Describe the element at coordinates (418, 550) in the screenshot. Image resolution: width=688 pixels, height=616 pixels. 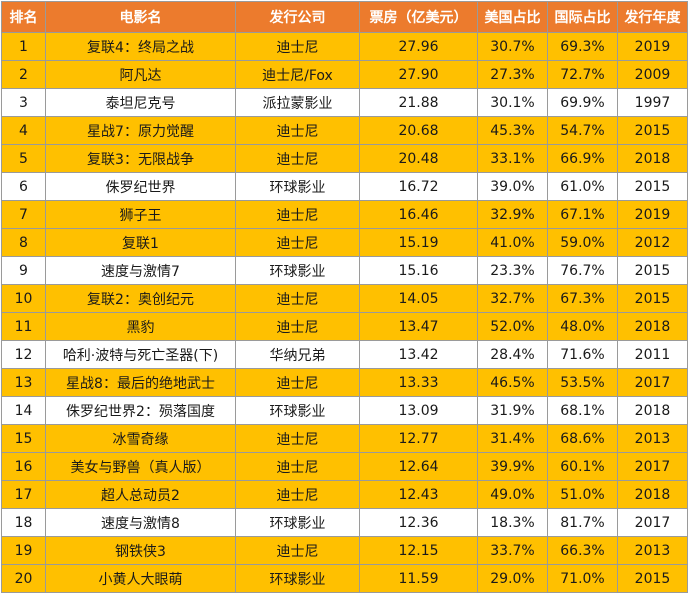
I see `cell-gross: 12.15` at that location.